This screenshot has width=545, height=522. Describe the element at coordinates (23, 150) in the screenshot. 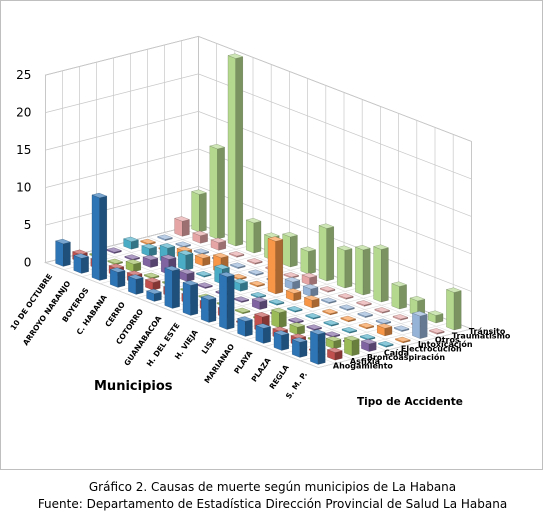

I see `y-tick-label: 15` at that location.